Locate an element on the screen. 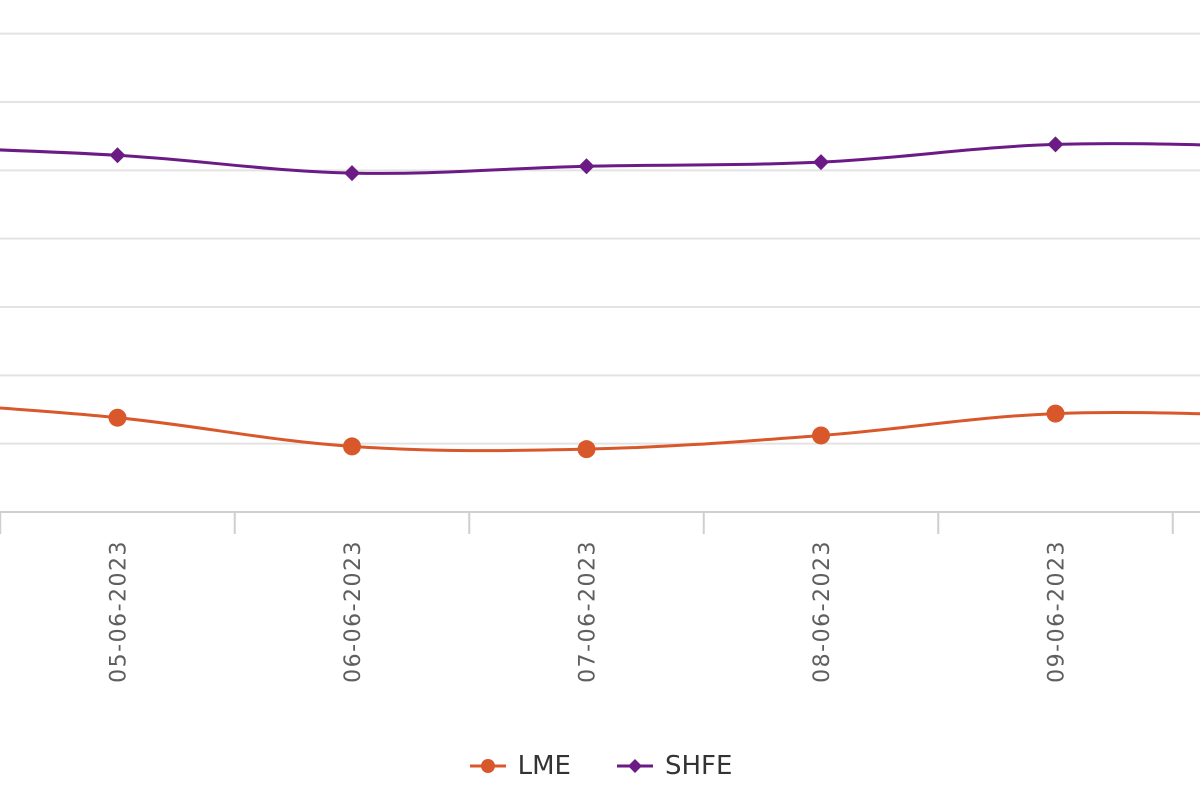  shfe-legend-marker is located at coordinates (634, 766).